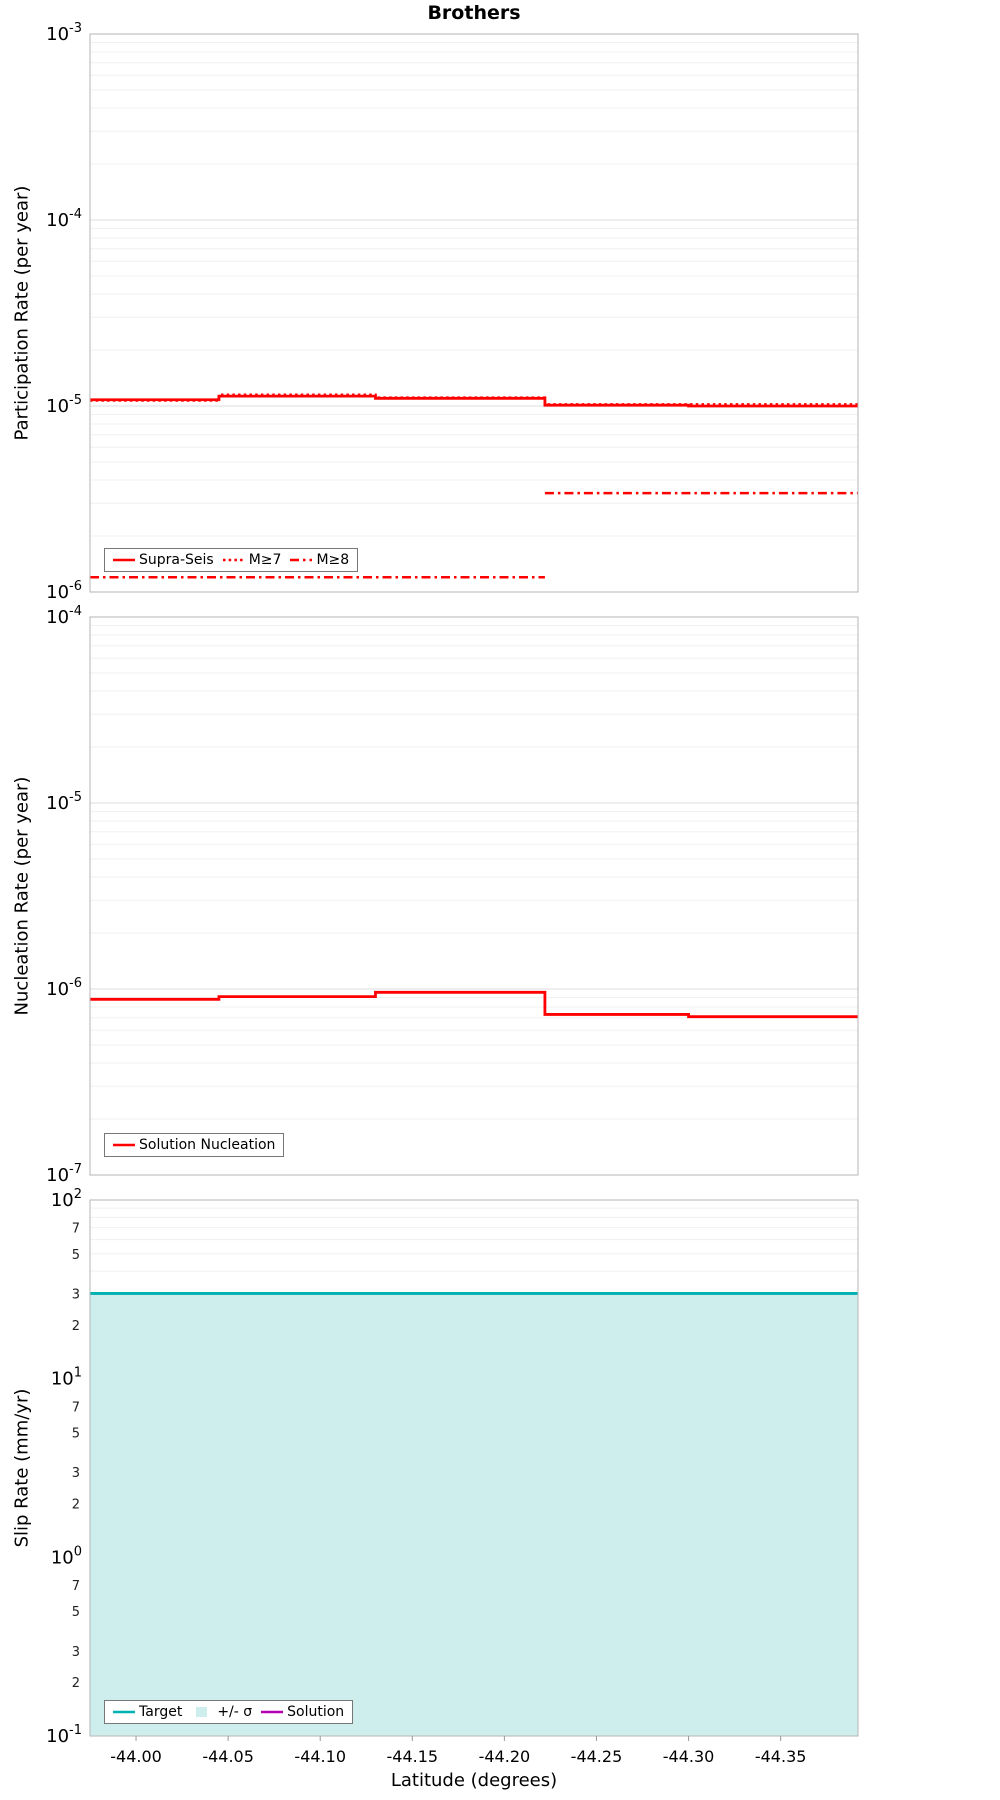  What do you see at coordinates (207, 1145) in the screenshot?
I see `legend-label: Solution Nucleation` at bounding box center [207, 1145].